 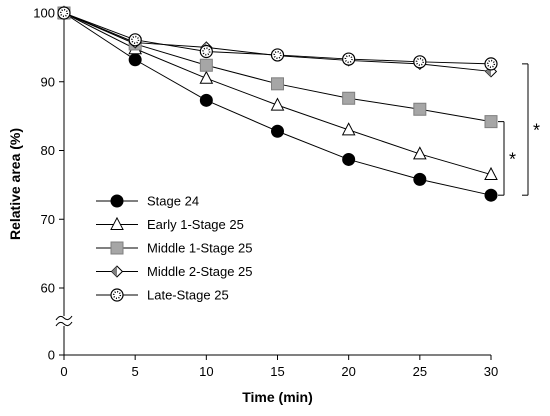 What do you see at coordinates (491, 122) in the screenshot?
I see `data-point: Middle 1-Stage 25: 84.2` at bounding box center [491, 122].